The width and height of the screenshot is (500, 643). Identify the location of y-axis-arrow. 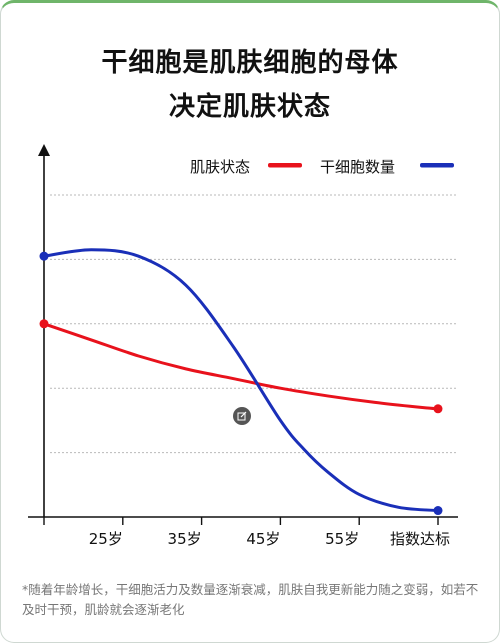
(44, 150).